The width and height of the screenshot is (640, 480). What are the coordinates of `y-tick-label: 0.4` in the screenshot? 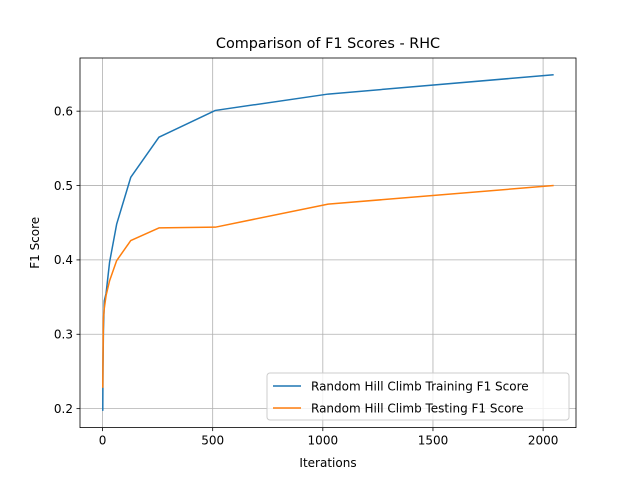 It's located at (63, 260).